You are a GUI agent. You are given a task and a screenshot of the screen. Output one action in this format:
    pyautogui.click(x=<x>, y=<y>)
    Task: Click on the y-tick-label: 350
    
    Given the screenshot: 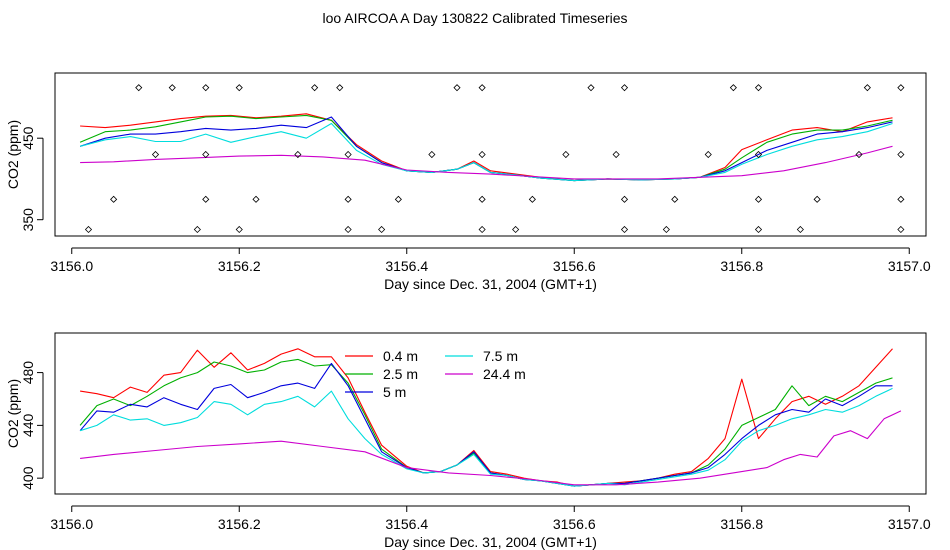 What is the action you would take?
    pyautogui.click(x=28, y=220)
    